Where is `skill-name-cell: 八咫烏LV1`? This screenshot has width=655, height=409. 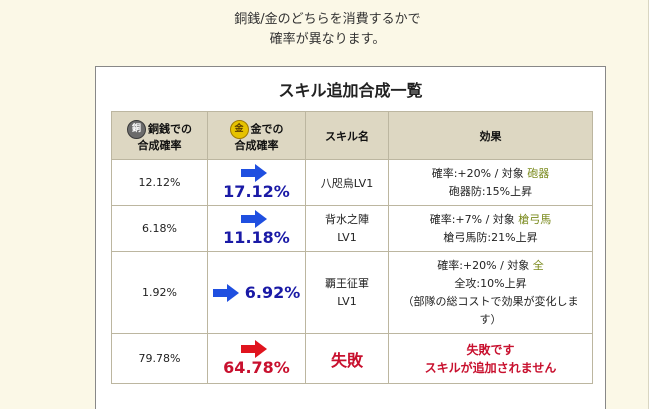
skill-name-cell: 八咫烏LV1 is located at coordinates (347, 182).